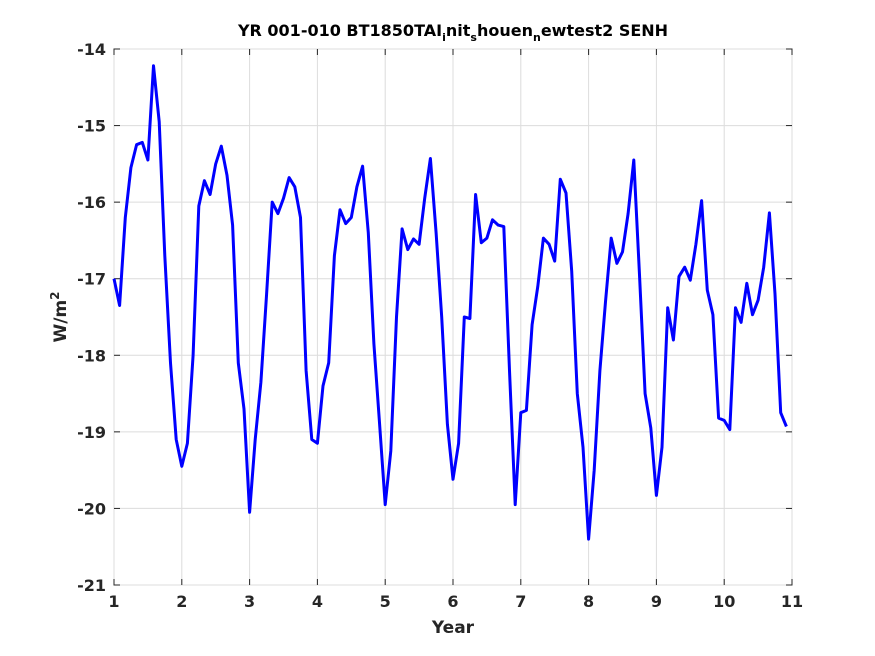 The height and width of the screenshot is (656, 875). I want to click on x-tick-label: 10, so click(724, 601).